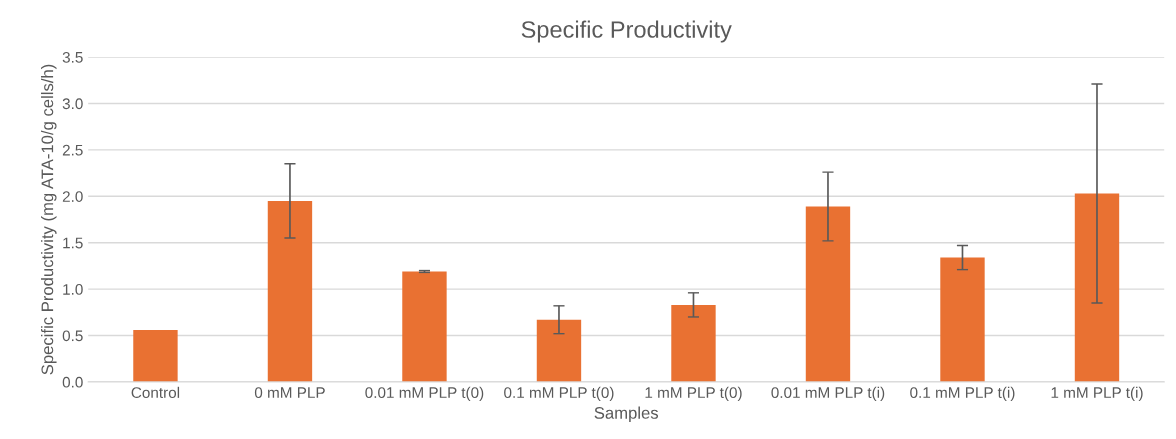 This screenshot has height=439, width=1176. Describe the element at coordinates (962, 394) in the screenshot. I see `x-tick-label: 0.1 mM PLP t(i)` at that location.